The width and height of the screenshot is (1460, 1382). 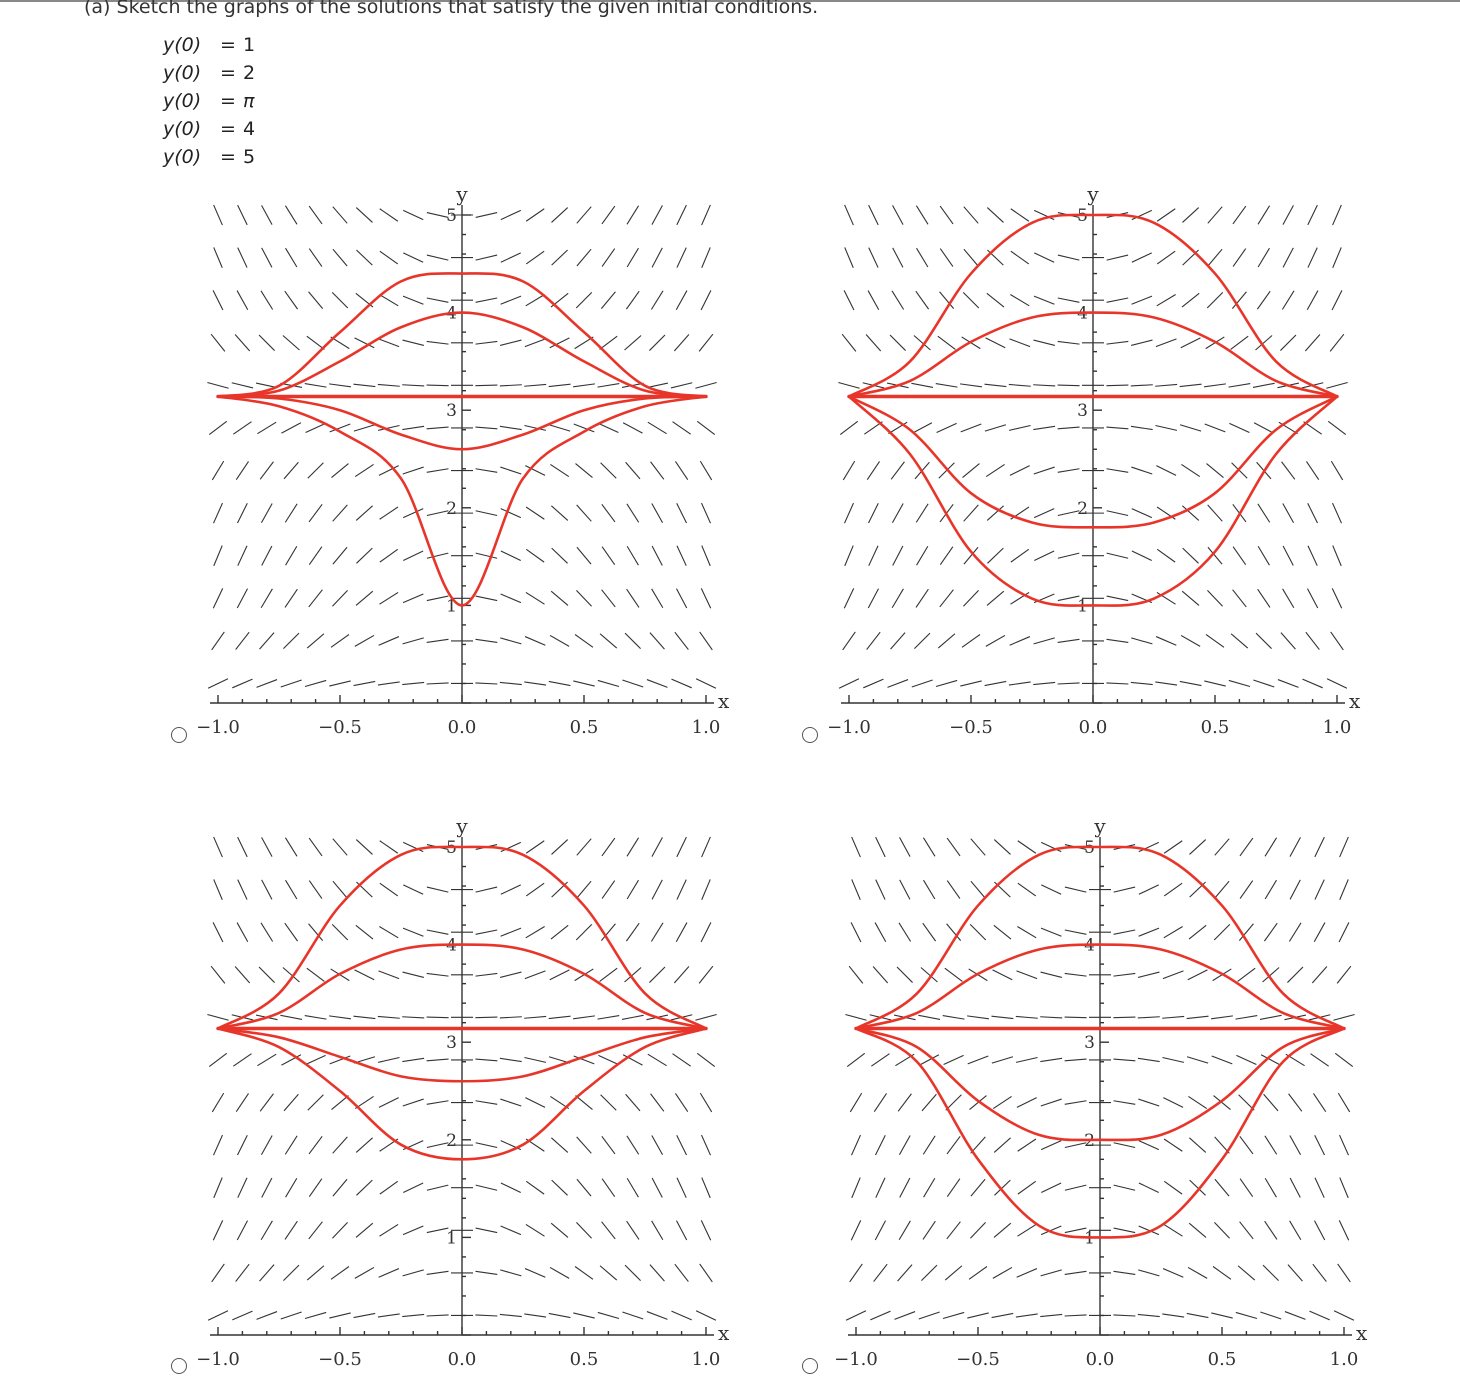 I want to click on x-tick-label: −1.0, so click(x=218, y=1359).